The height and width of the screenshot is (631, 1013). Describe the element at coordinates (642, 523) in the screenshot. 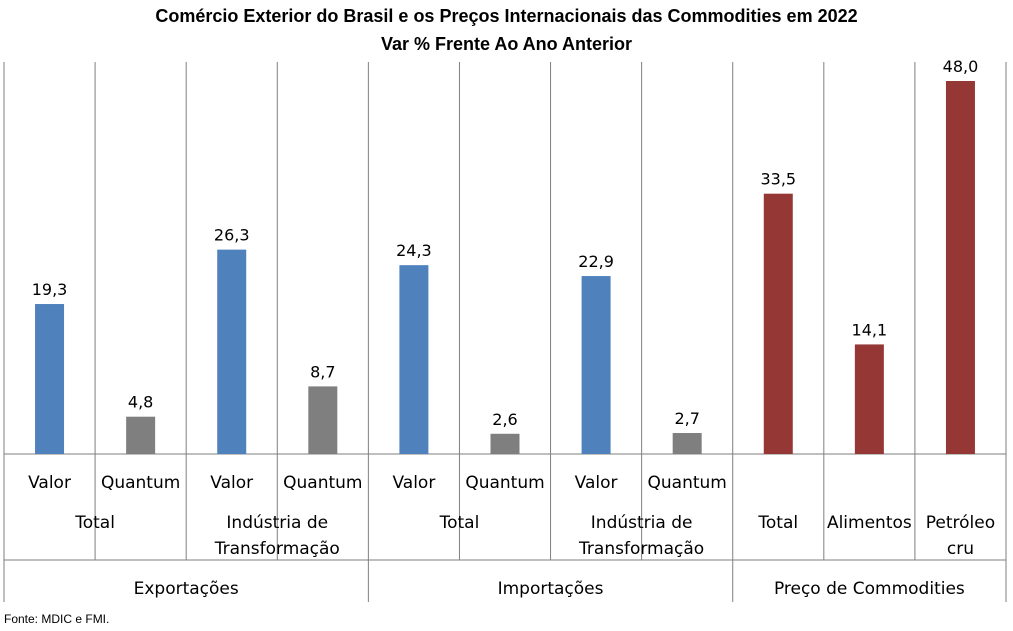

I see `subgroup-label-3-0: Indústria de` at that location.